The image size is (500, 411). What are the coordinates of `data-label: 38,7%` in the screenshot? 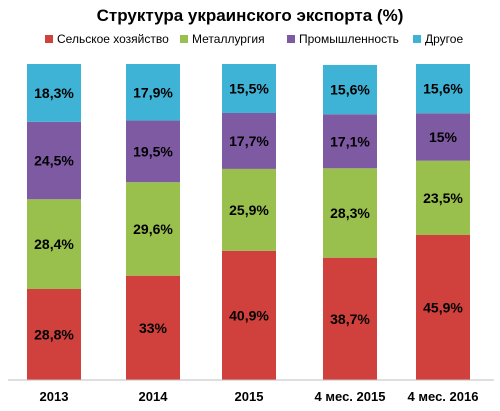 It's located at (350, 319).